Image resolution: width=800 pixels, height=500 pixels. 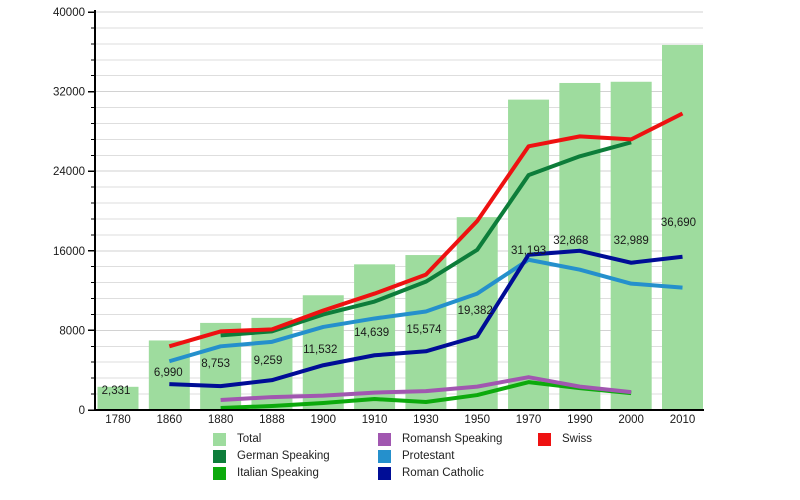 What do you see at coordinates (477, 420) in the screenshot?
I see `x-tick-label: 1950` at bounding box center [477, 420].